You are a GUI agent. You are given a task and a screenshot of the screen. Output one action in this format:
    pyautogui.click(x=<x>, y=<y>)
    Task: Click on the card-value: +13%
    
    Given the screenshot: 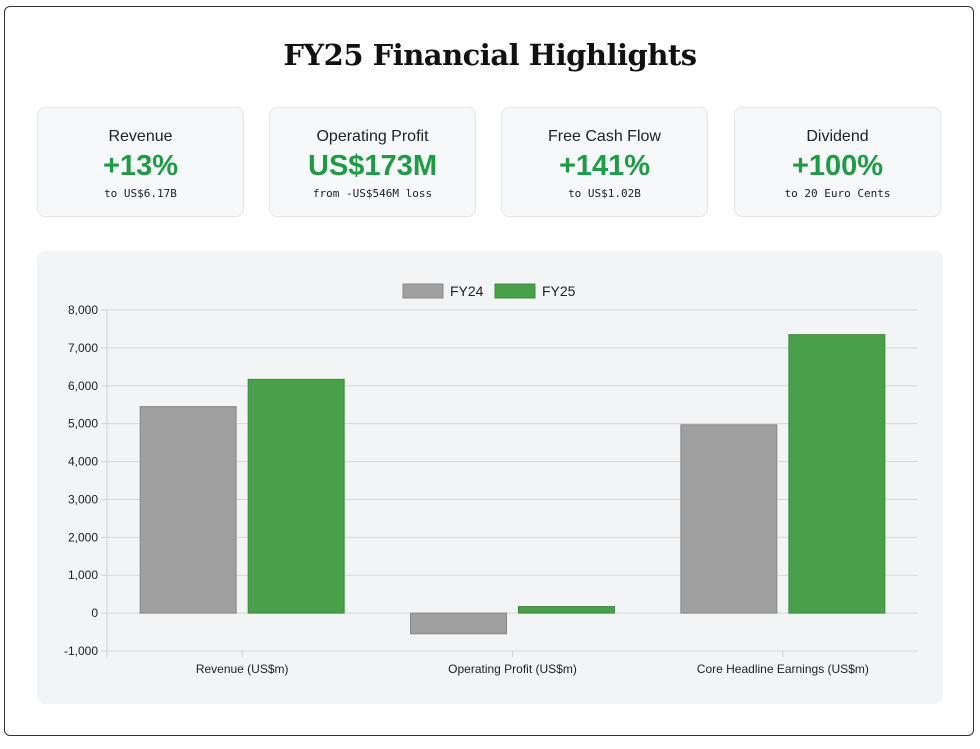 What is the action you would take?
    pyautogui.click(x=140, y=166)
    